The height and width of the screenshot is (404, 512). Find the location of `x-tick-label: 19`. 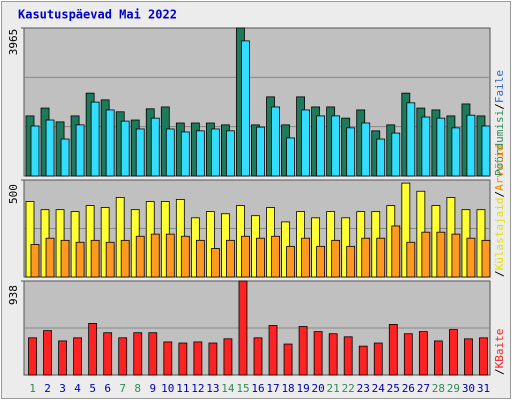

x-tick-label: 19 is located at coordinates (302, 388).